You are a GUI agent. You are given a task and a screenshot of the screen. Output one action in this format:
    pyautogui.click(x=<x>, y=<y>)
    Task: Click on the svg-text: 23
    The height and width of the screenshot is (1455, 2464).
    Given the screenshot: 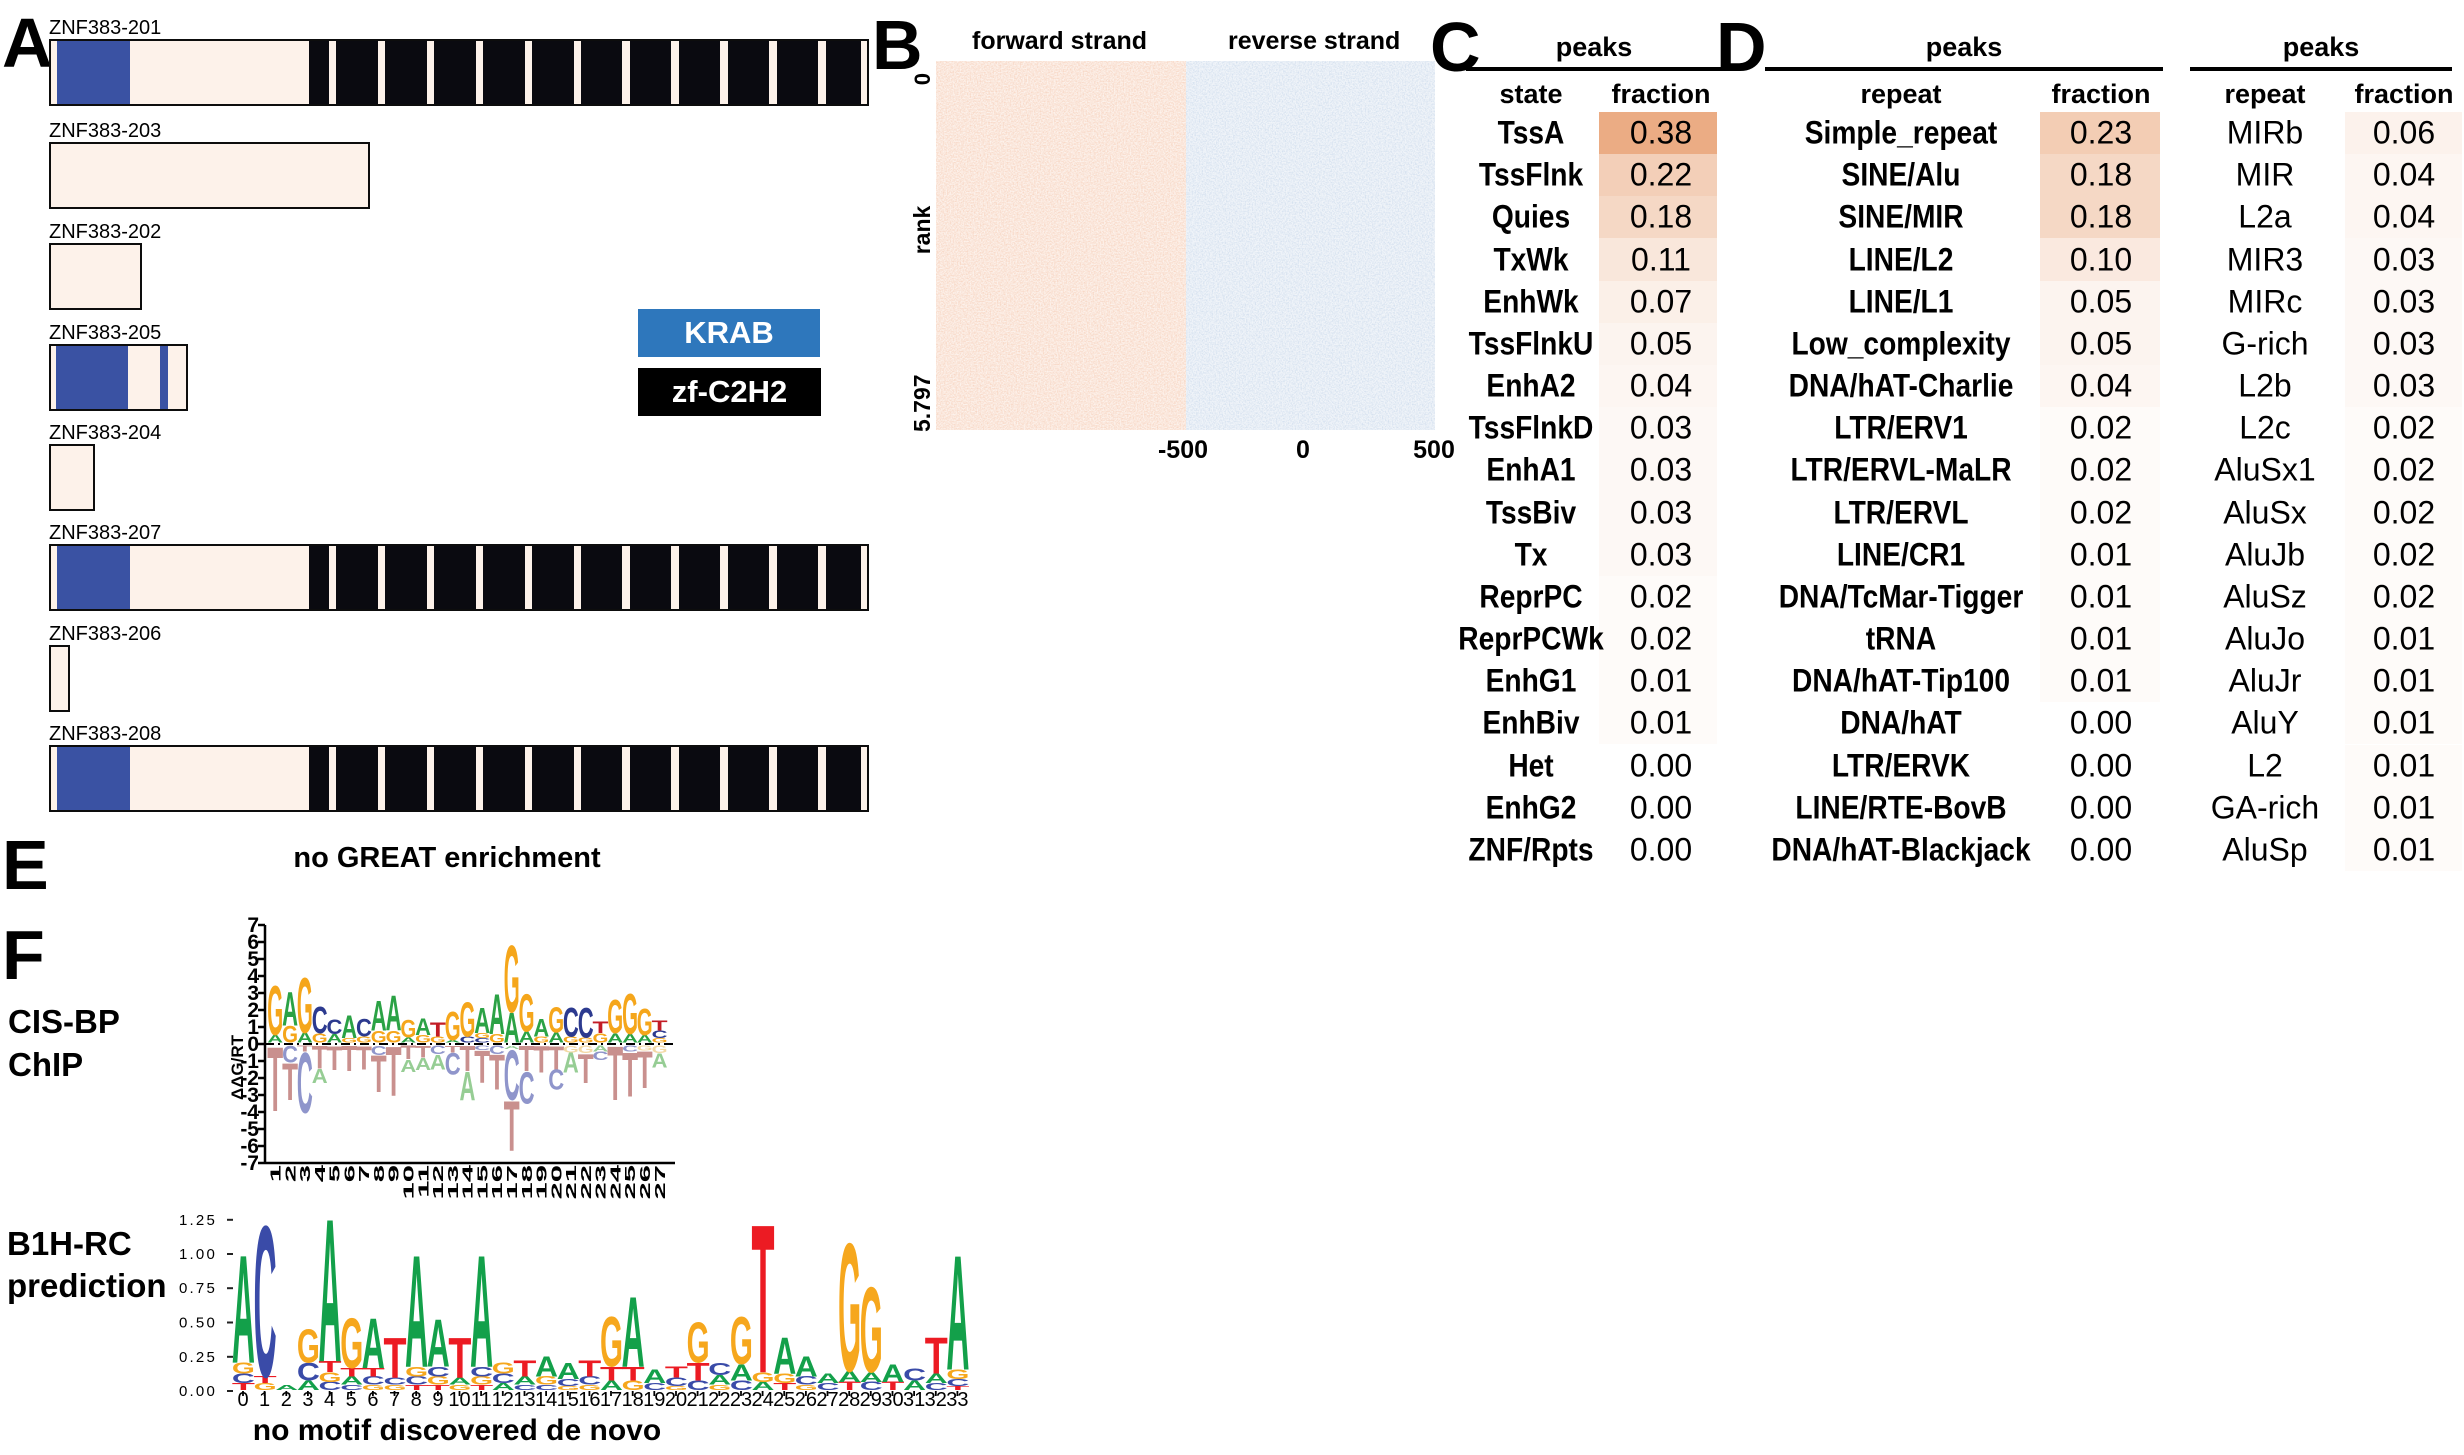 What is the action you would take?
    pyautogui.click(x=741, y=1400)
    